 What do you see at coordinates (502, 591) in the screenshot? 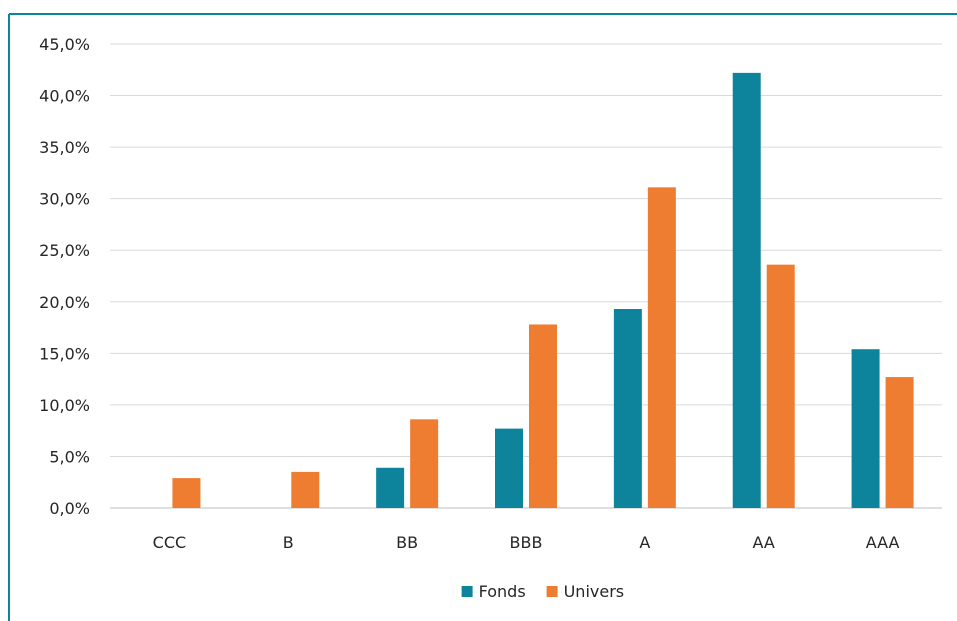
I see `legend-label-fonds: Fonds` at bounding box center [502, 591].